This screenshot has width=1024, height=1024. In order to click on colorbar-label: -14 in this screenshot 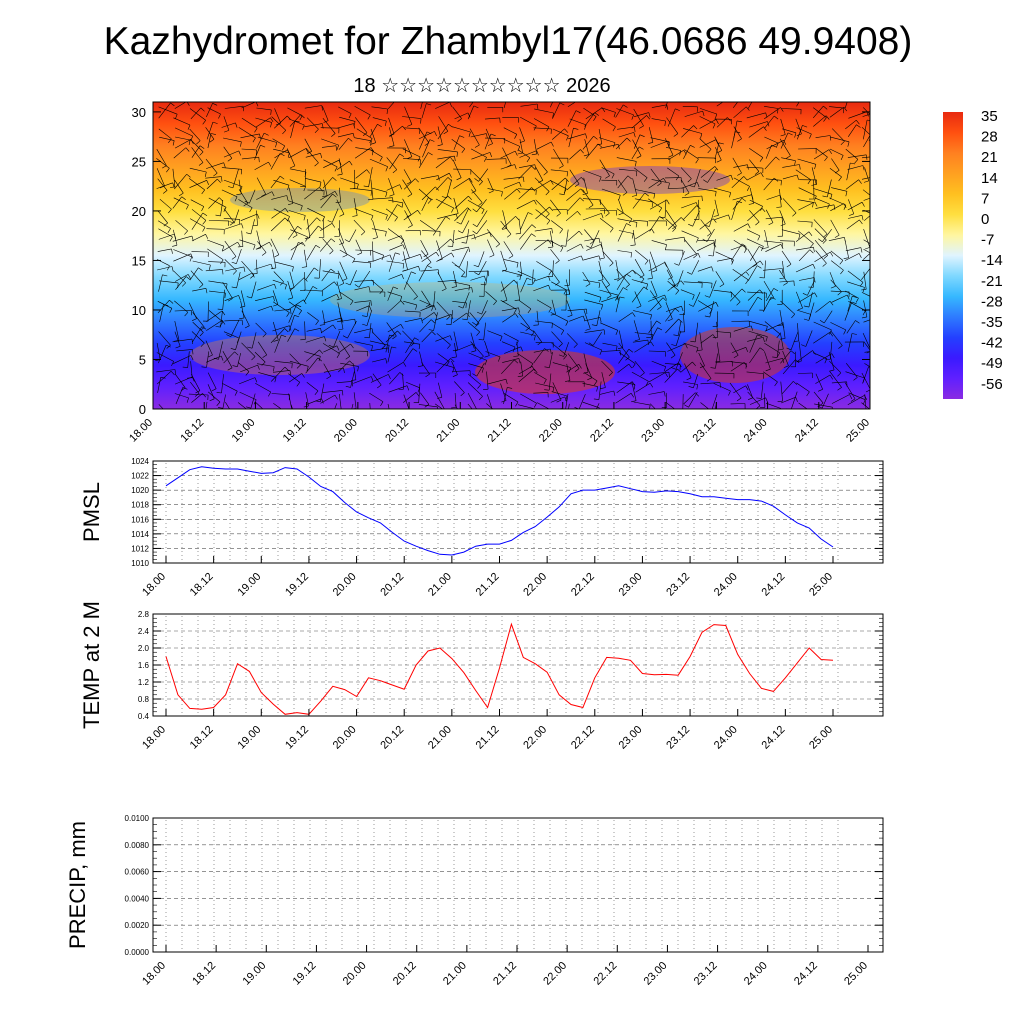, I will do `click(992, 260)`.